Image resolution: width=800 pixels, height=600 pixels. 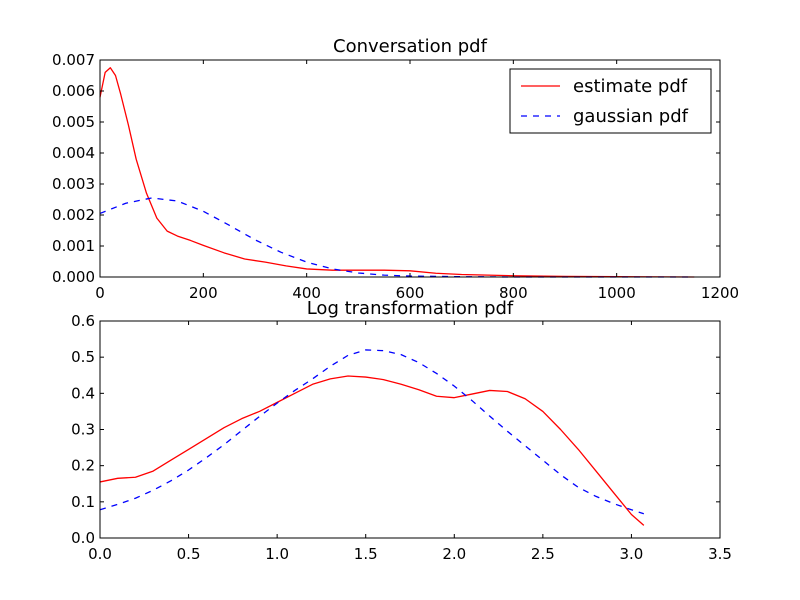 I want to click on conversation-pdf-xtick-label: 200, so click(x=203, y=293).